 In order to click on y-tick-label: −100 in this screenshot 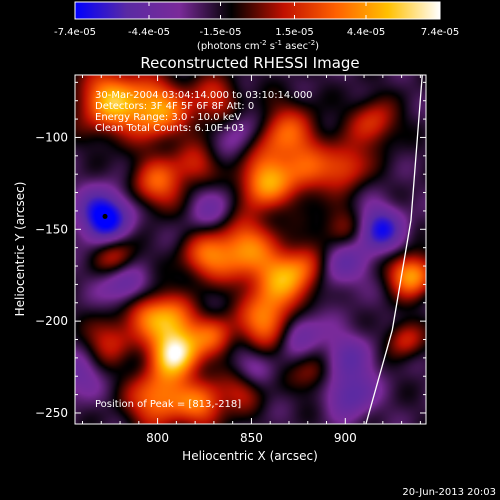, I will do `click(51, 137)`.